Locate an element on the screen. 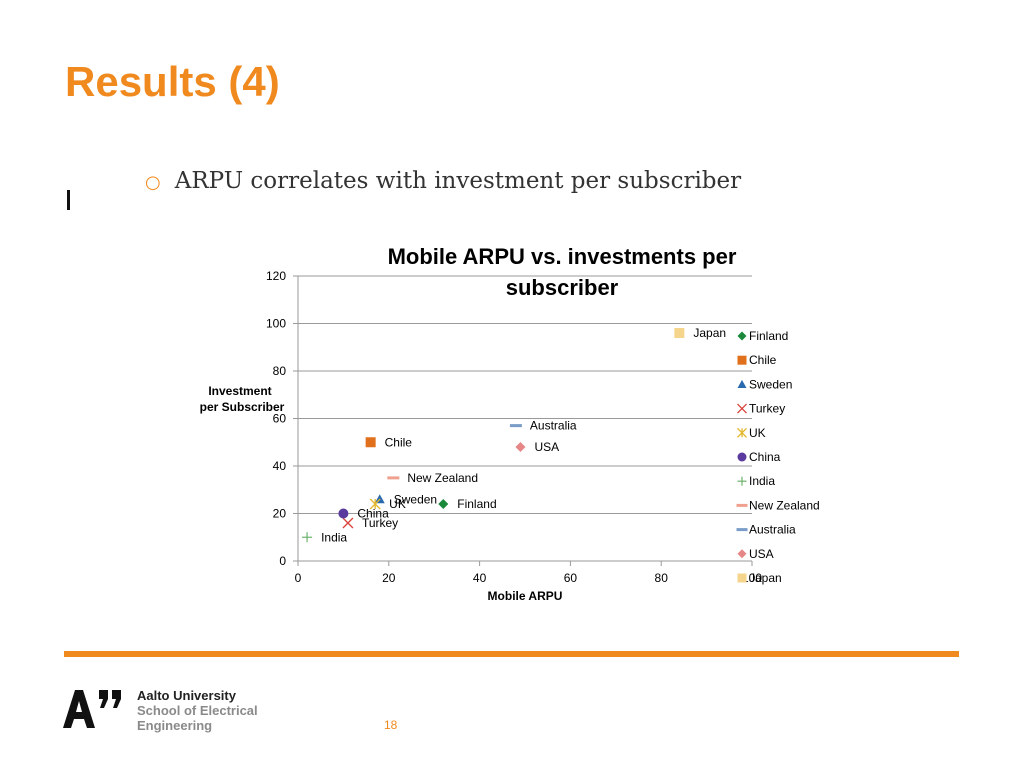  data-point-turkey: Turkey is located at coordinates (370, 523).